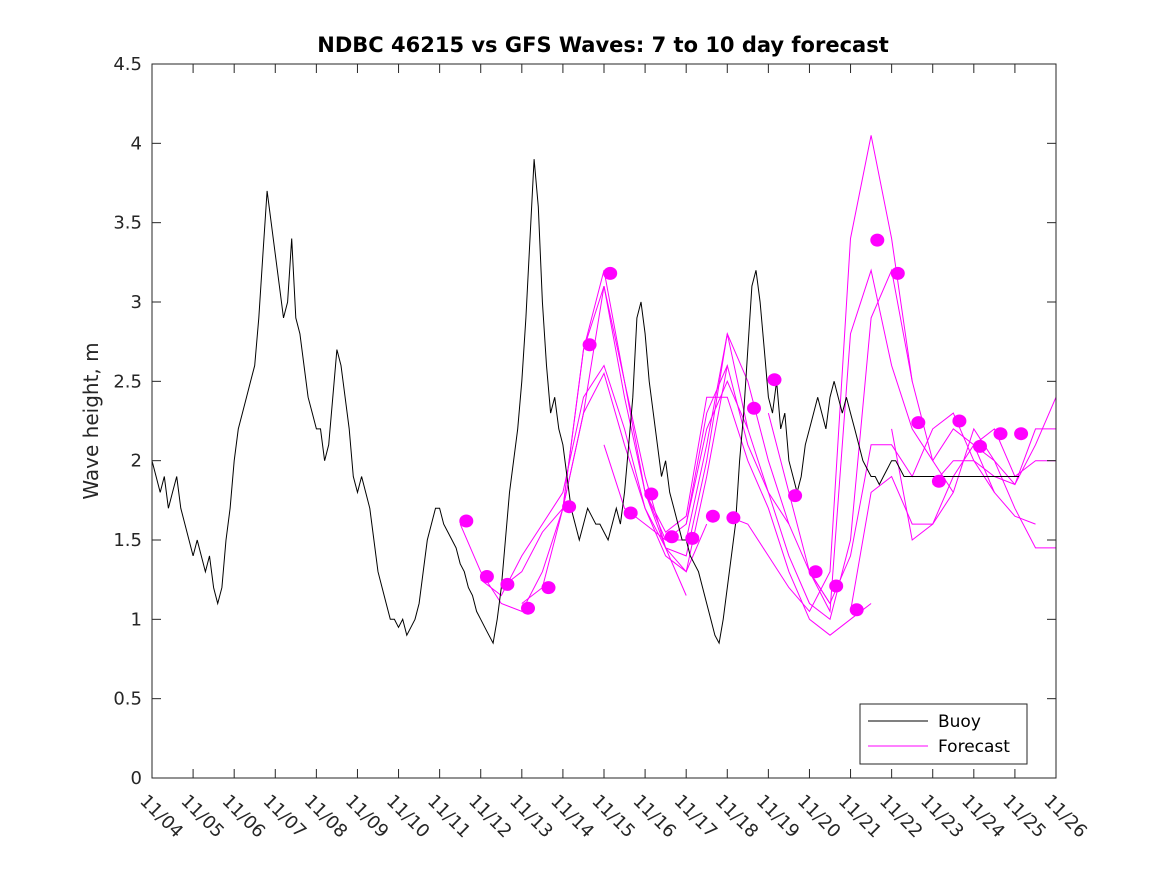 This screenshot has height=875, width=1167. What do you see at coordinates (127, 381) in the screenshot?
I see `y-tick-label: 2.5` at bounding box center [127, 381].